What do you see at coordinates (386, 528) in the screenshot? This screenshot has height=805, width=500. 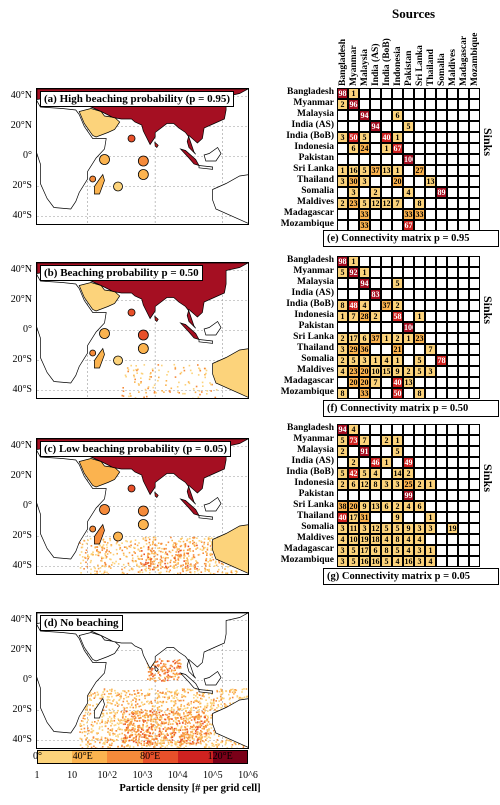 I see `matrix-cell: 5` at bounding box center [386, 528].